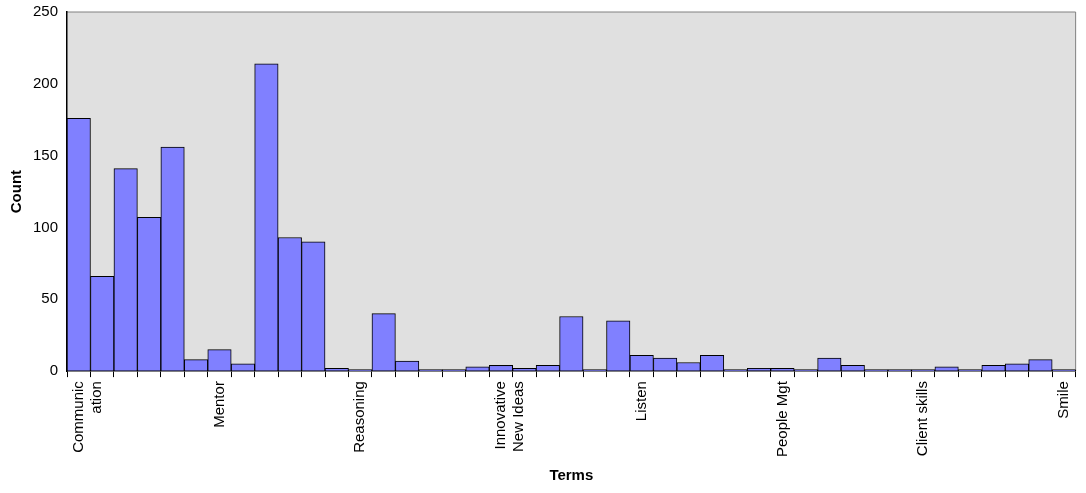 Image resolution: width=1086 pixels, height=493 pixels. What do you see at coordinates (218, 404) in the screenshot?
I see `x-tick-label: Mentor` at bounding box center [218, 404].